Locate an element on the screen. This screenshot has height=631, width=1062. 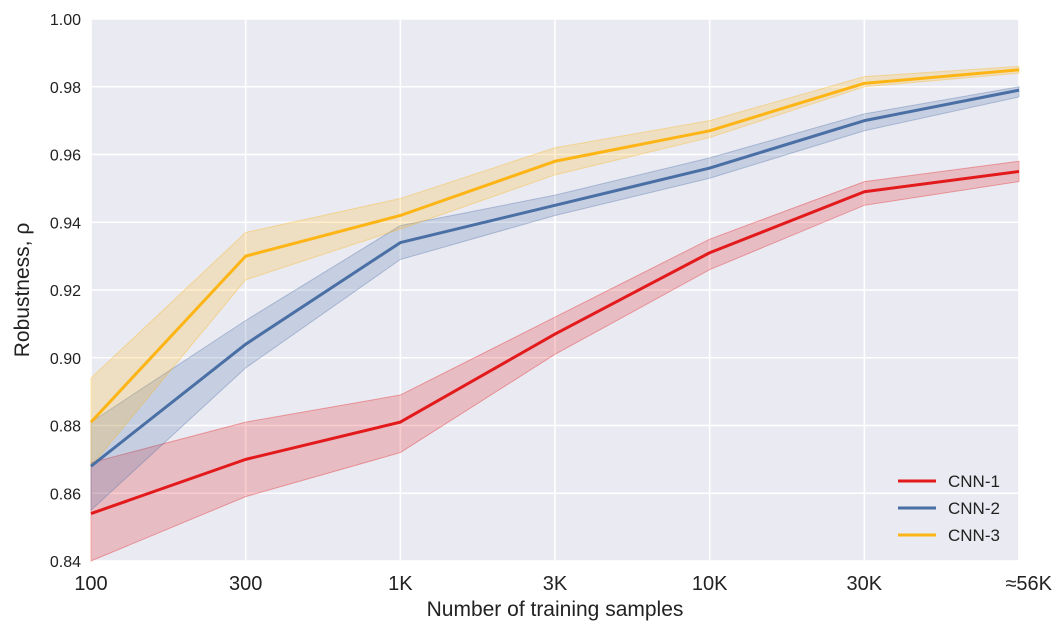
x-tick-label: 10K is located at coordinates (710, 584).